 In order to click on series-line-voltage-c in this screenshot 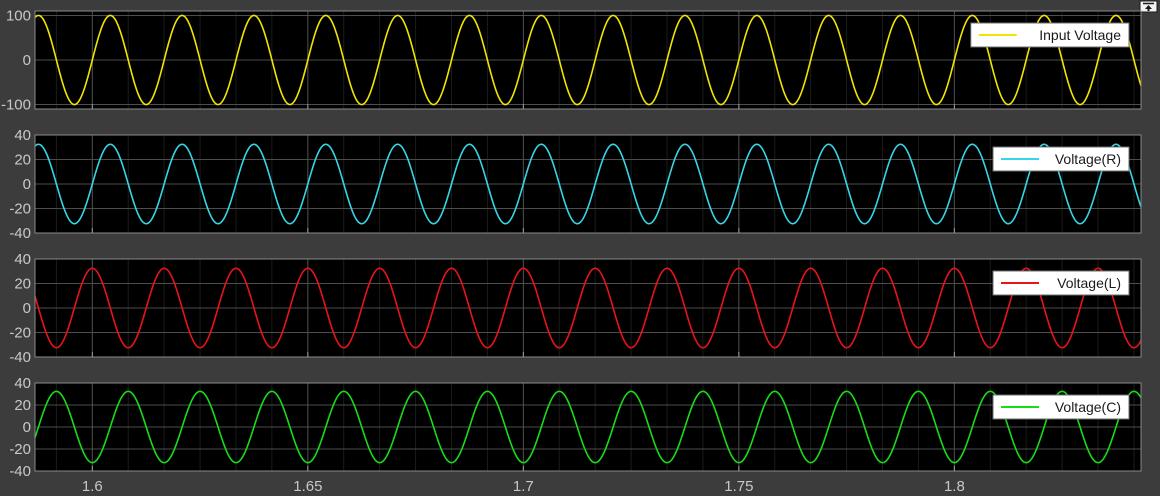, I will do `click(588, 427)`.